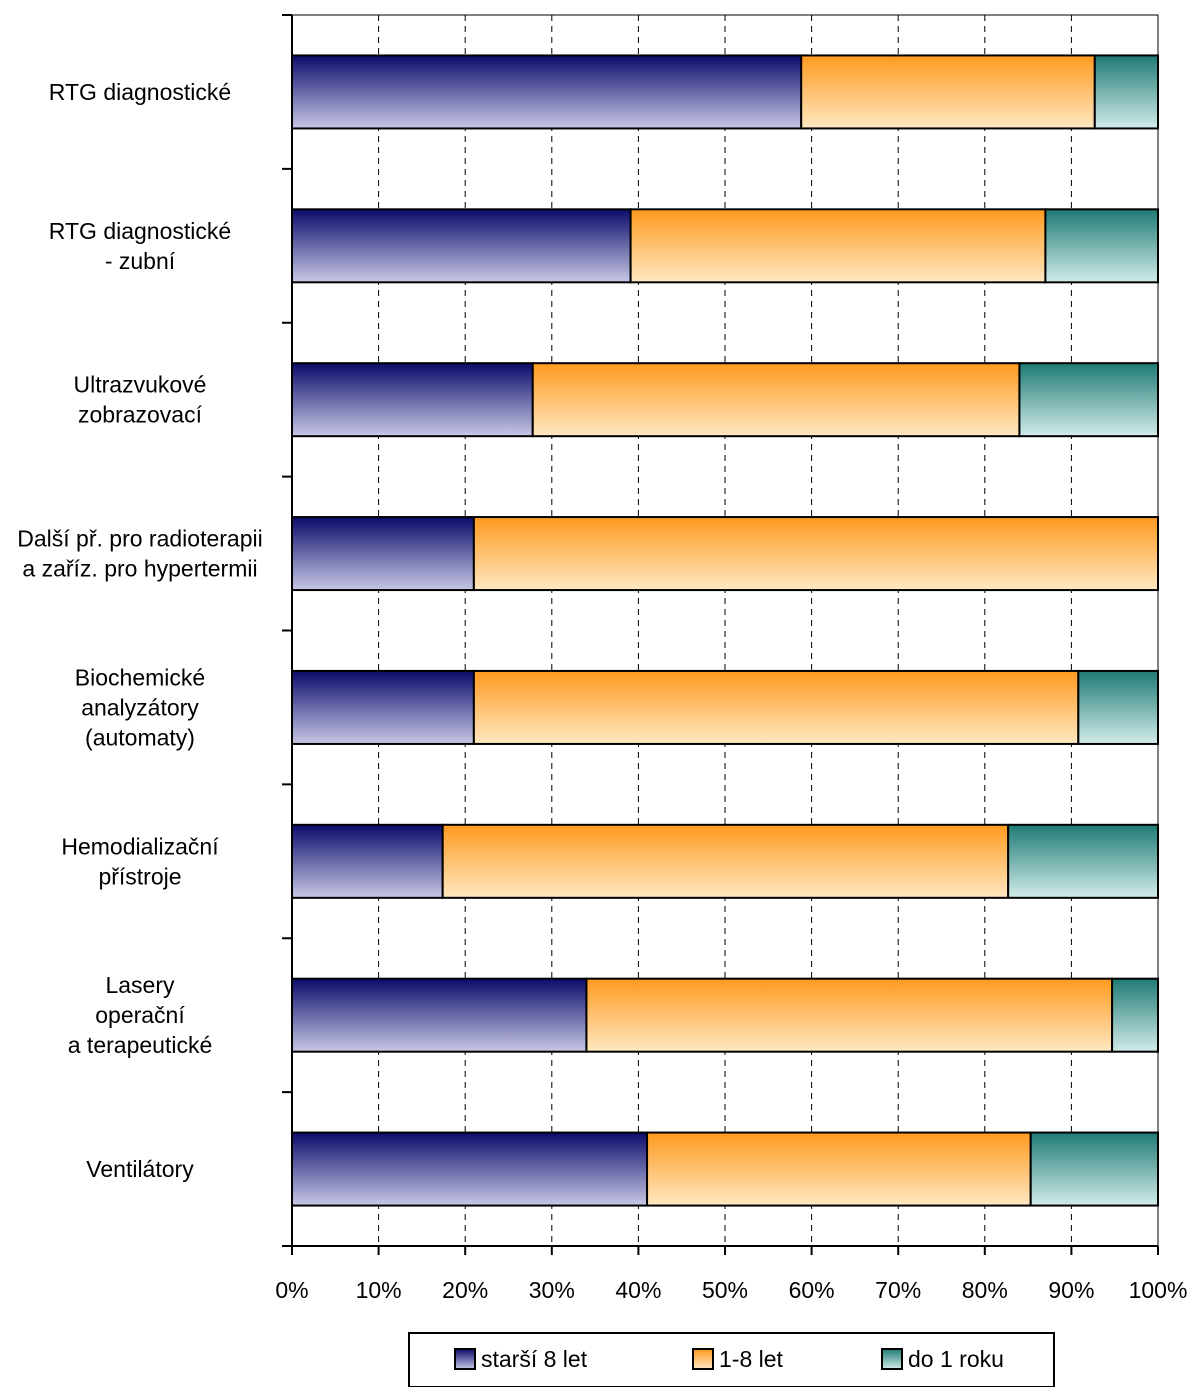 This screenshot has height=1387, width=1193. What do you see at coordinates (140, 846) in the screenshot?
I see `category-label-line: Hemodializační` at bounding box center [140, 846].